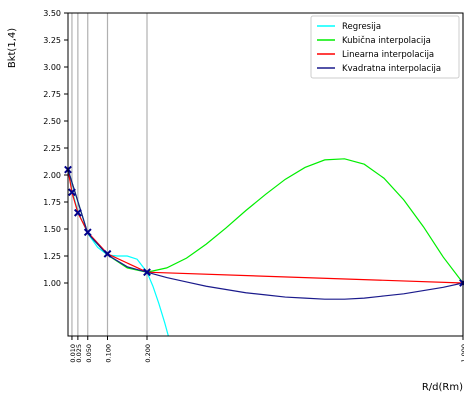 This screenshot has height=394, width=464. I want to click on x-tick-label: 0.025, so click(79, 353).